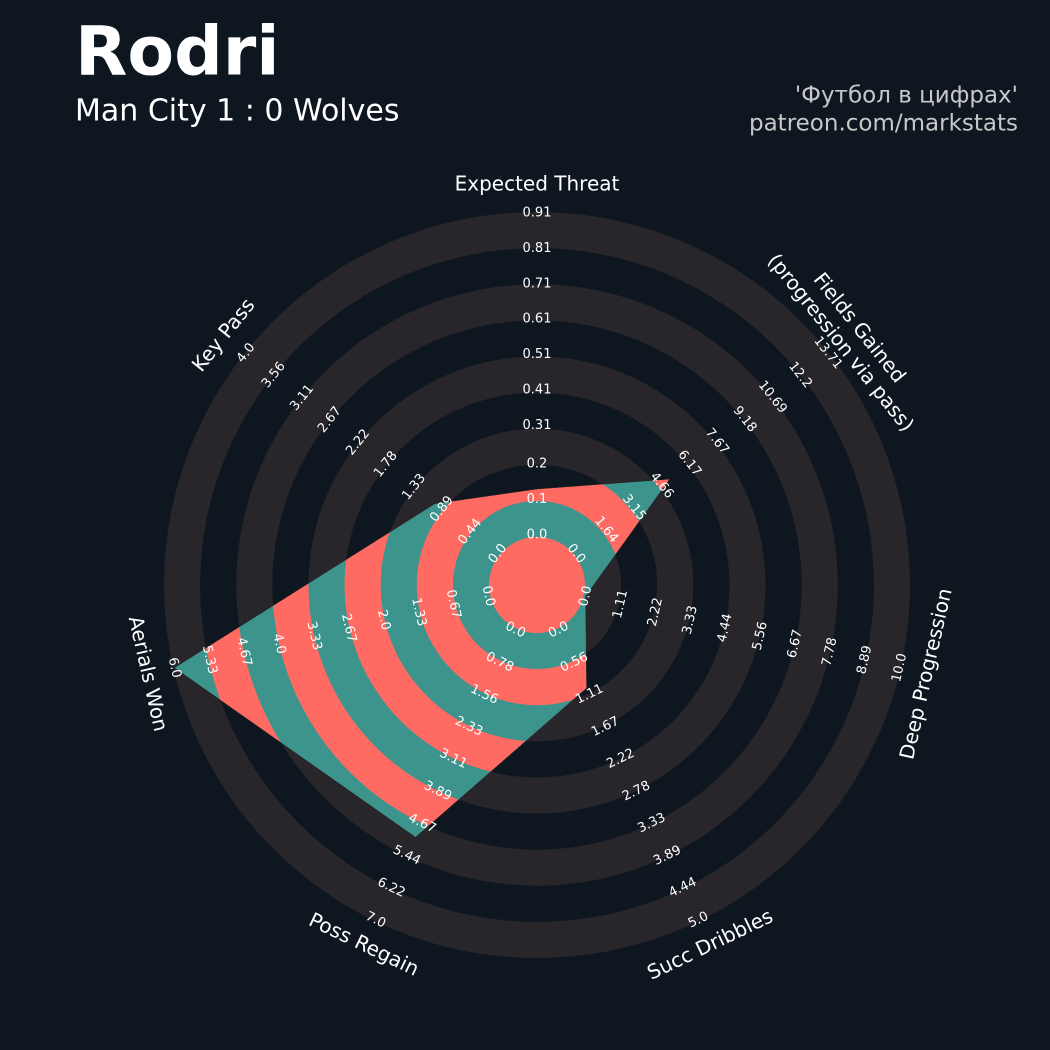  Describe the element at coordinates (829, 652) in the screenshot. I see `tick-label: 7.78` at that location.